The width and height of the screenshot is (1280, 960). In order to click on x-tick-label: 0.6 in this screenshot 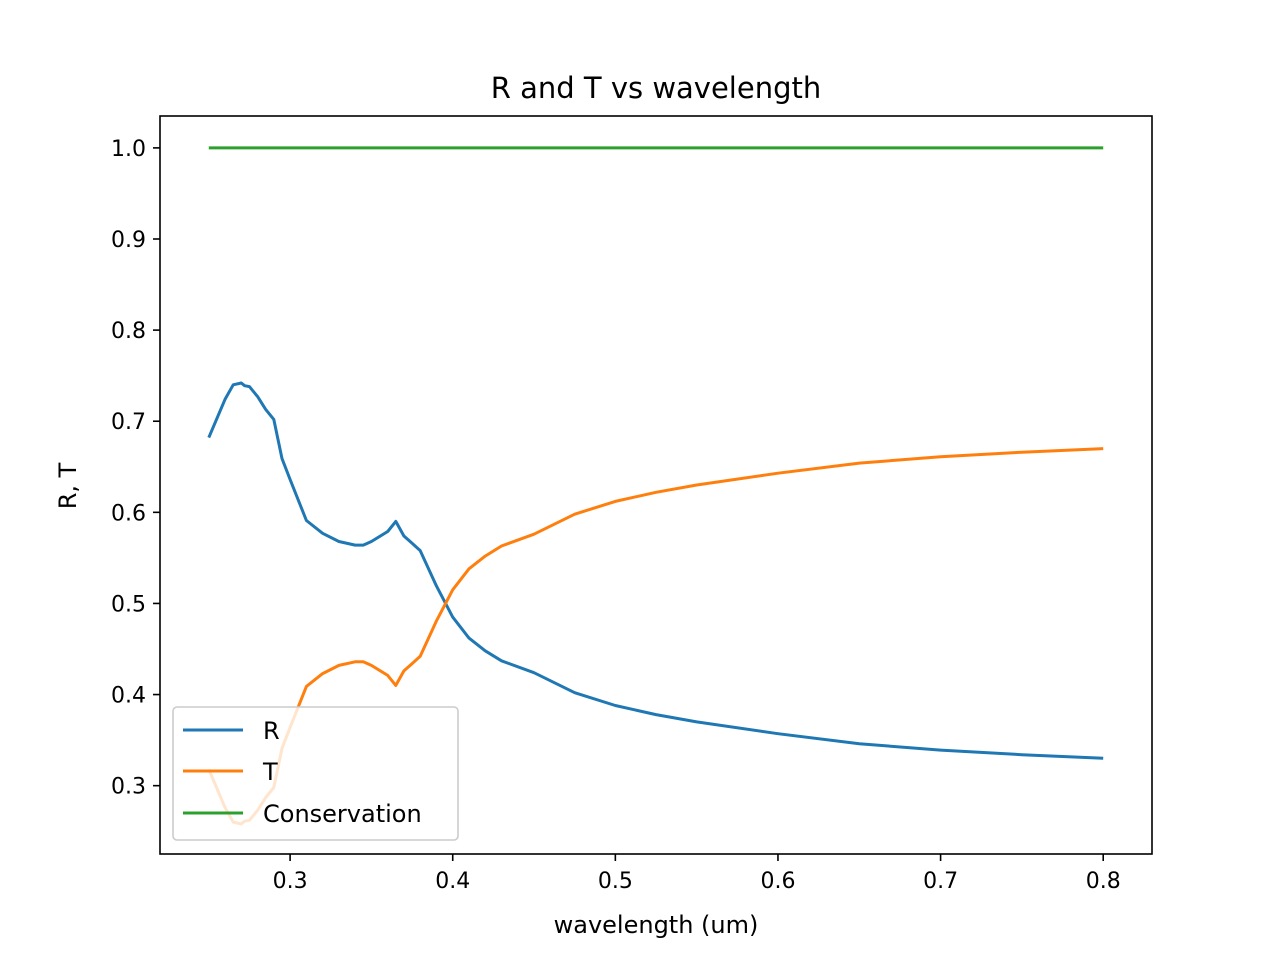, I will do `click(777, 881)`.